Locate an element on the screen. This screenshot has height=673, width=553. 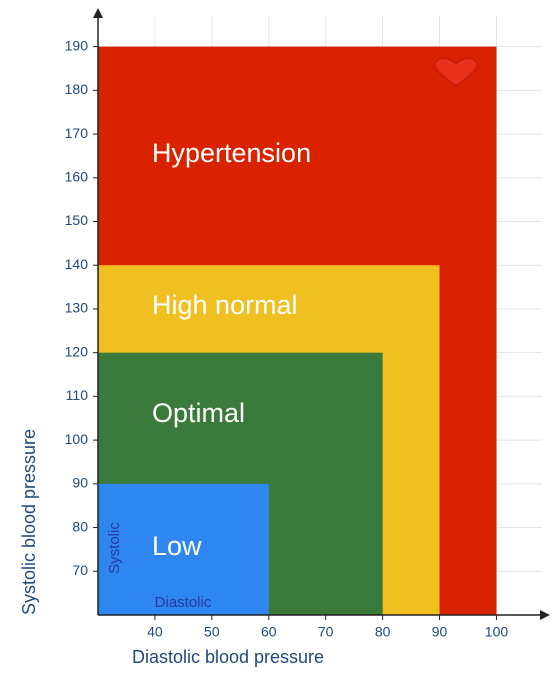
annotation: Diastolic is located at coordinates (183, 602).